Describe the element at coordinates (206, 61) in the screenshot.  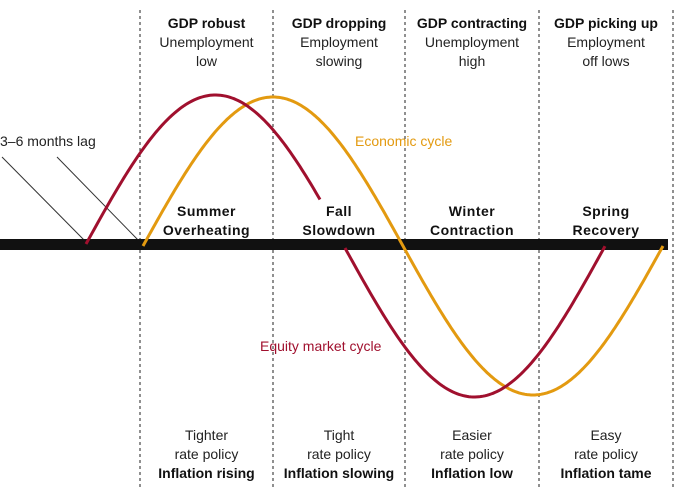
I see `employment-status-detail: low` at that location.